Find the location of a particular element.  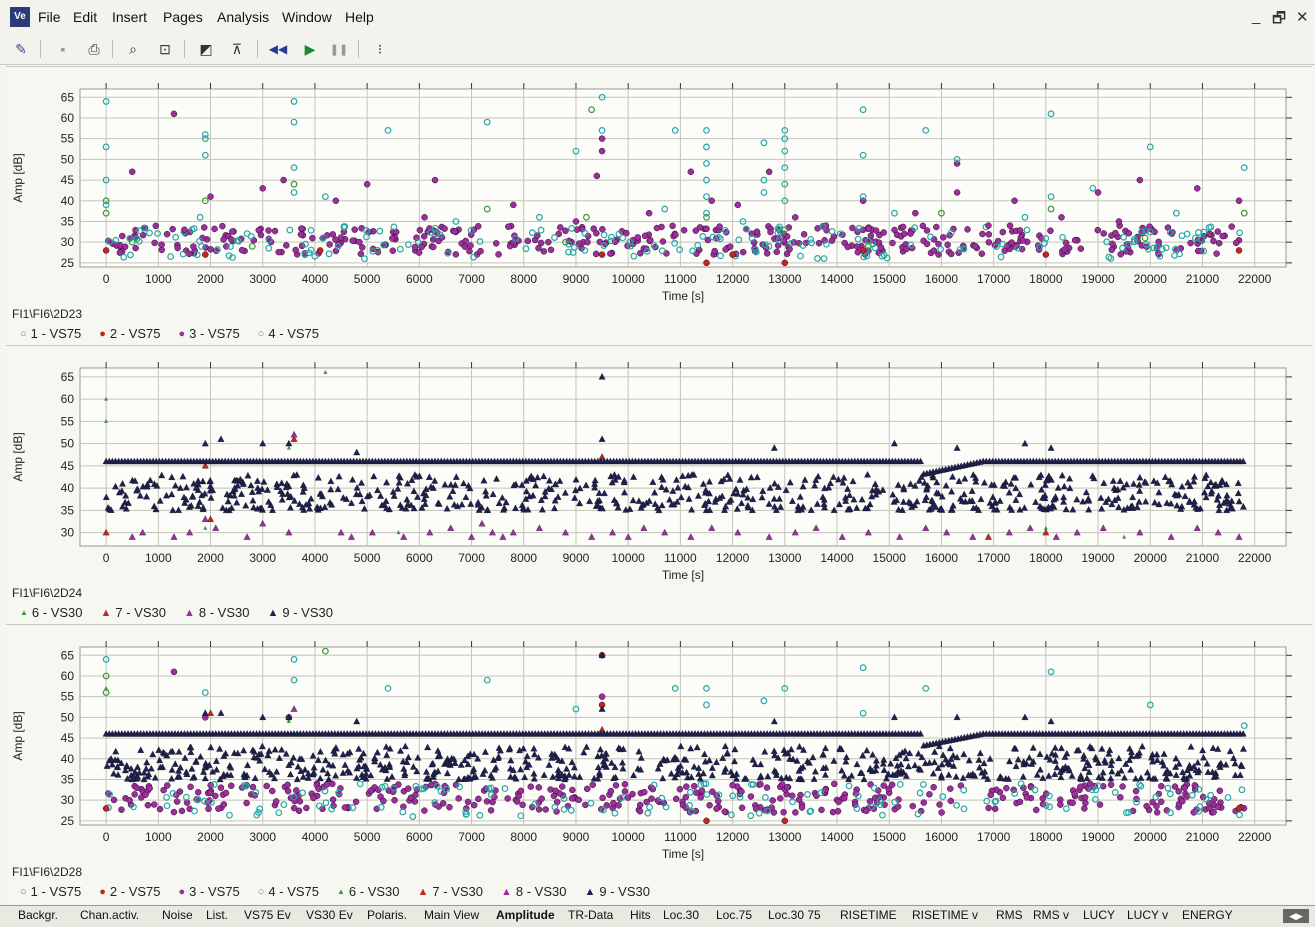

pause-icon: ❚❚ is located at coordinates (339, 49).